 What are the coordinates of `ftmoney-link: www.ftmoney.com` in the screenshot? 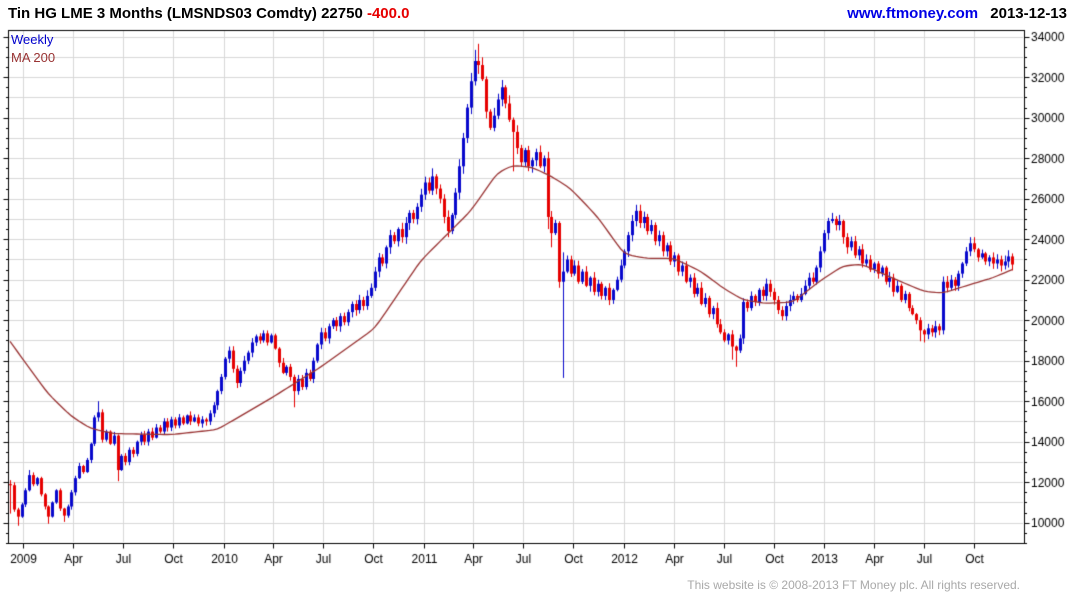 It's located at (913, 13).